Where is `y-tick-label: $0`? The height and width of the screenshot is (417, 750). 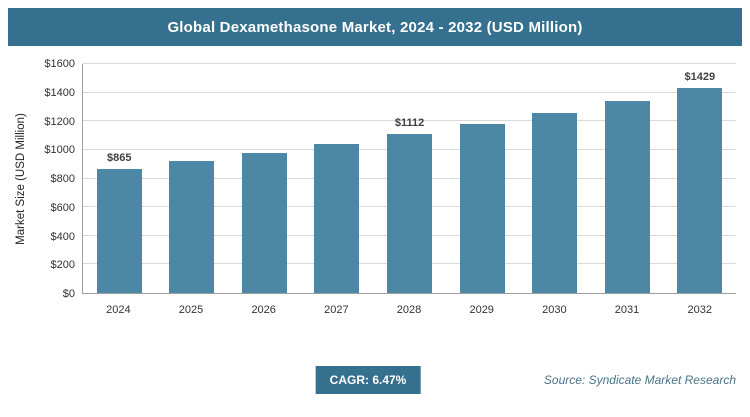 y-tick-label: $0 is located at coordinates (68, 294).